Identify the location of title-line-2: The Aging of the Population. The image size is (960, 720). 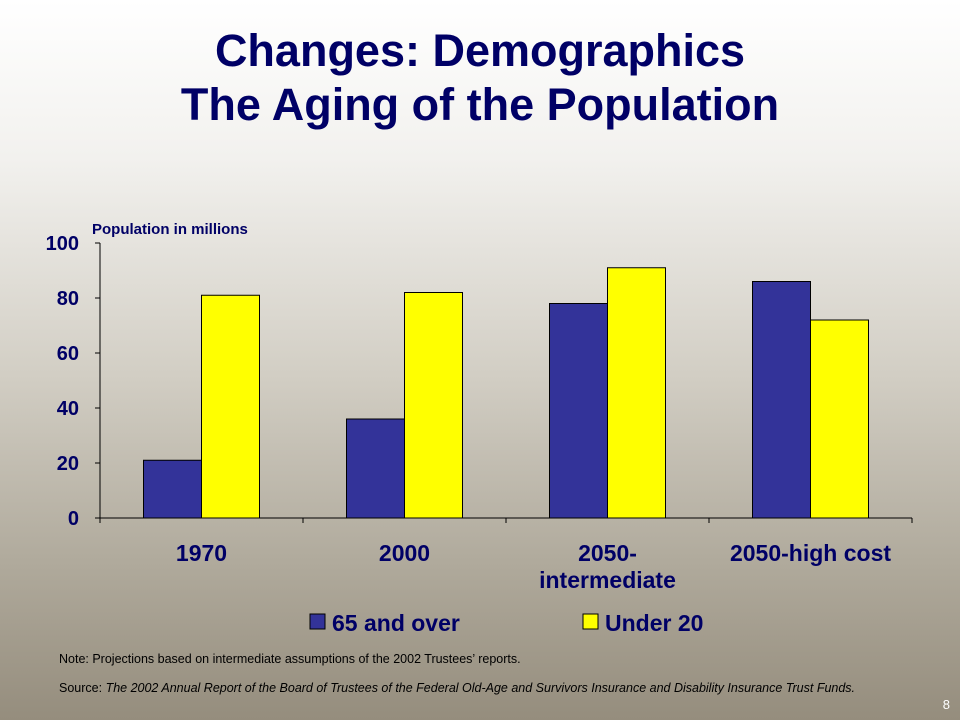
(480, 104).